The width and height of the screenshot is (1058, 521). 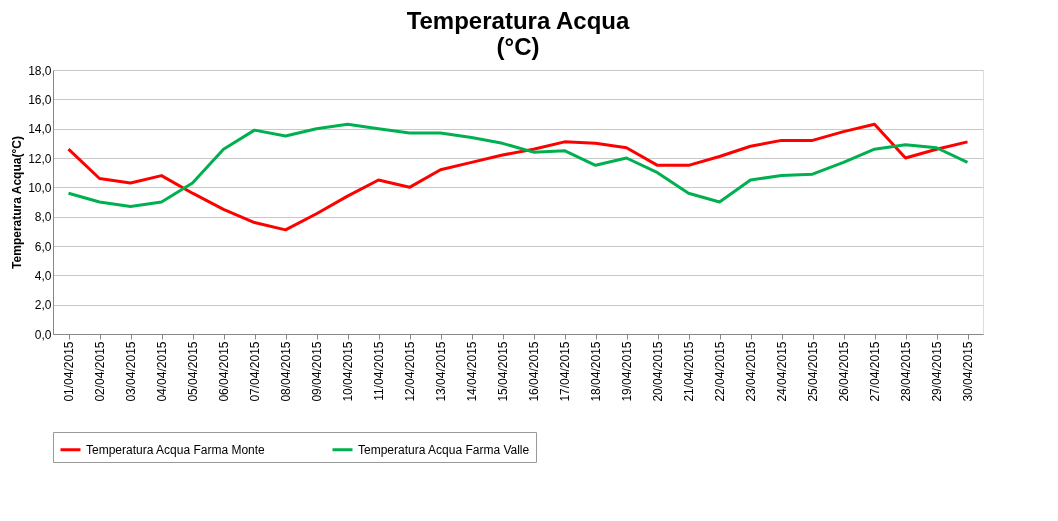 I want to click on x-tick-label: 24/04/2015, so click(x=782, y=371).